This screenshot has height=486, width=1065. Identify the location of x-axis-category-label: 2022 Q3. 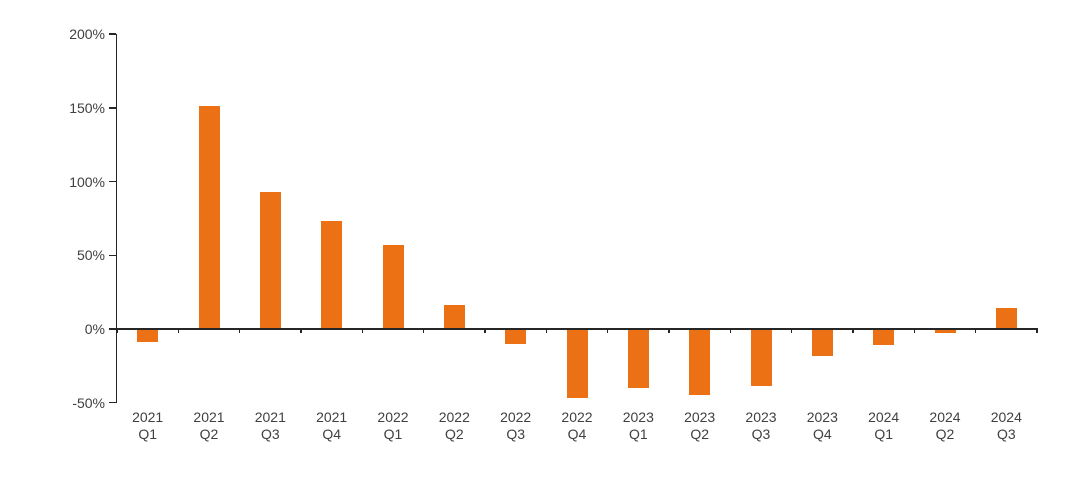
(516, 425).